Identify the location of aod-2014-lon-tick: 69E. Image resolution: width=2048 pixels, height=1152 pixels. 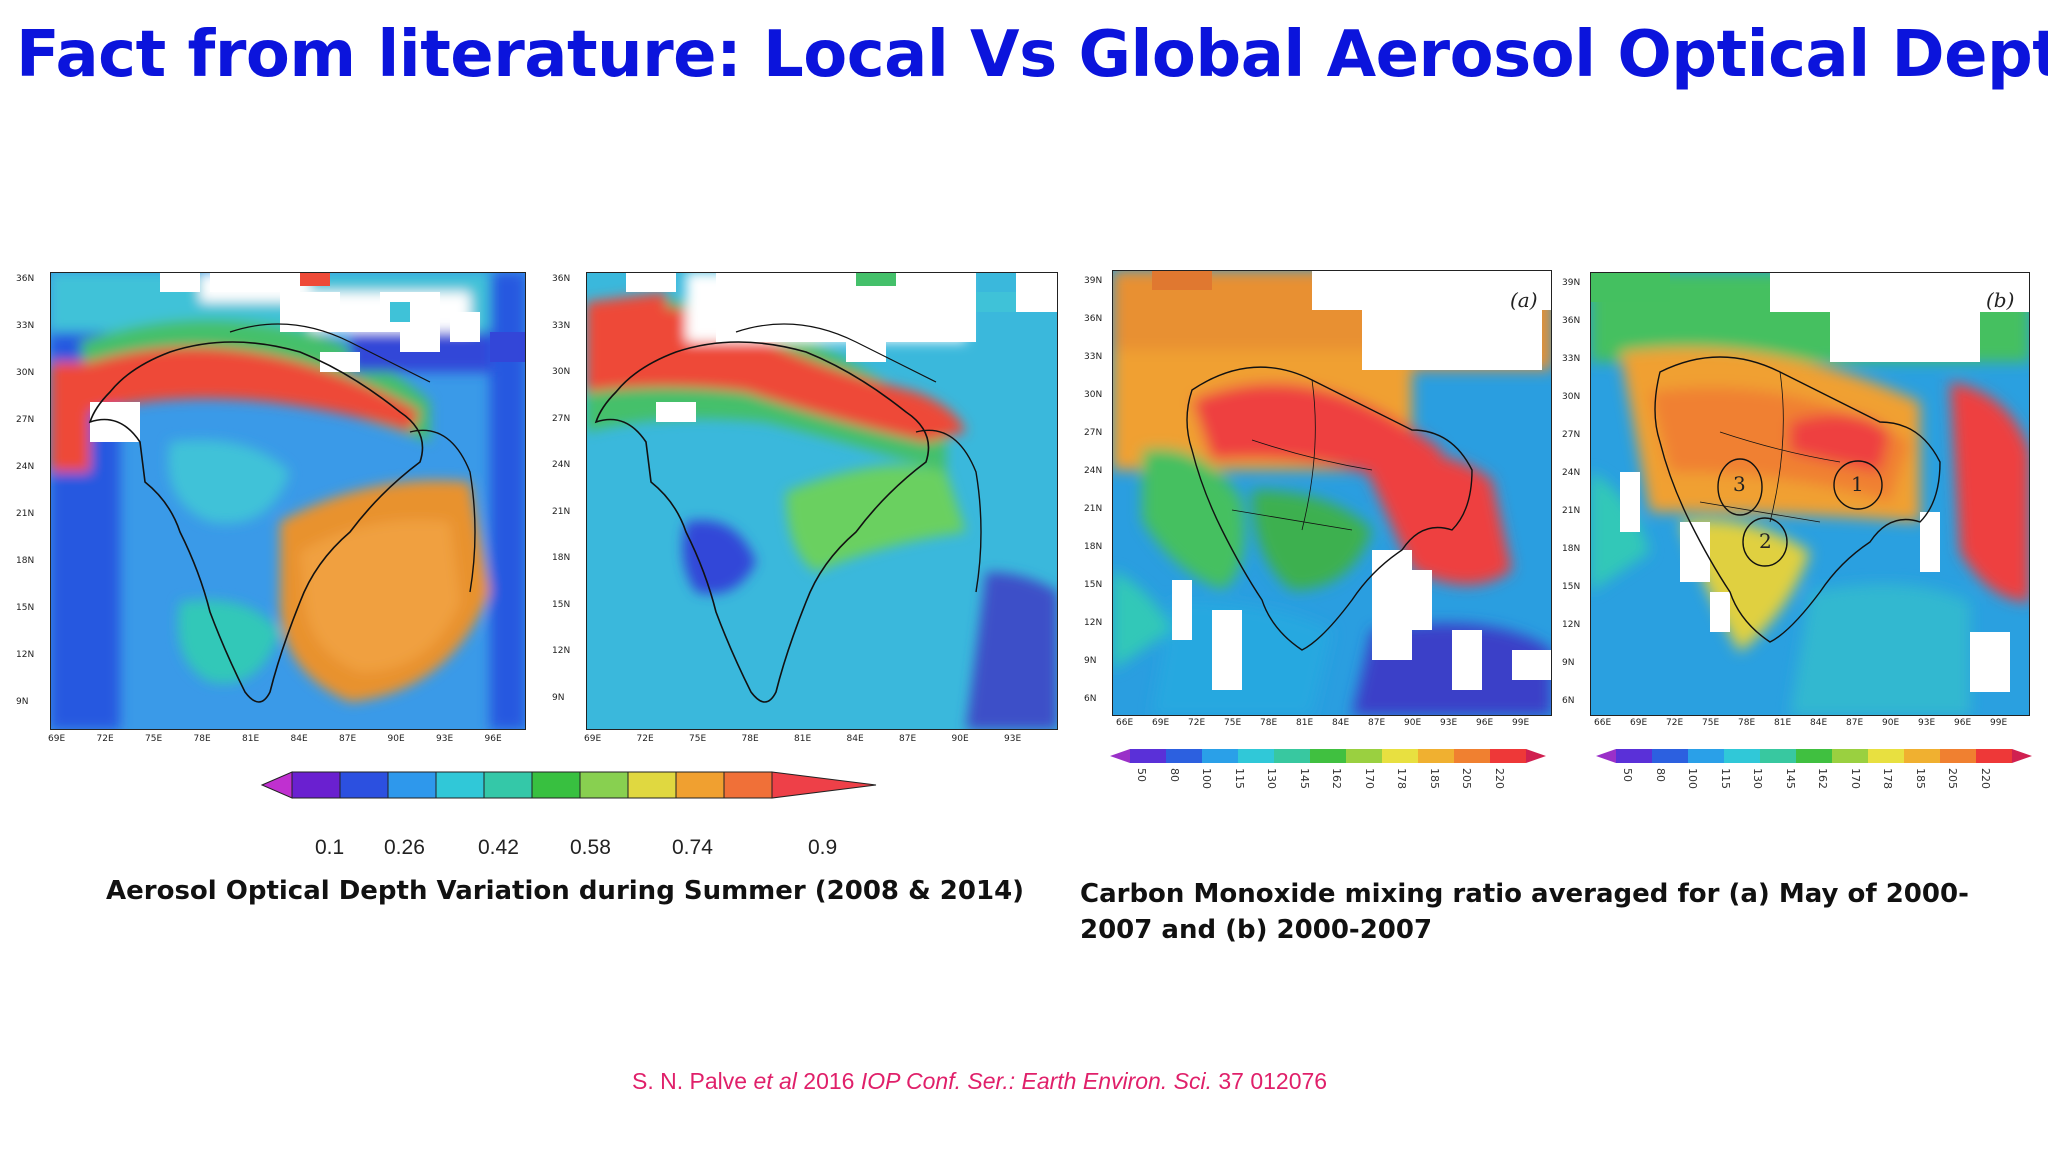
(593, 739).